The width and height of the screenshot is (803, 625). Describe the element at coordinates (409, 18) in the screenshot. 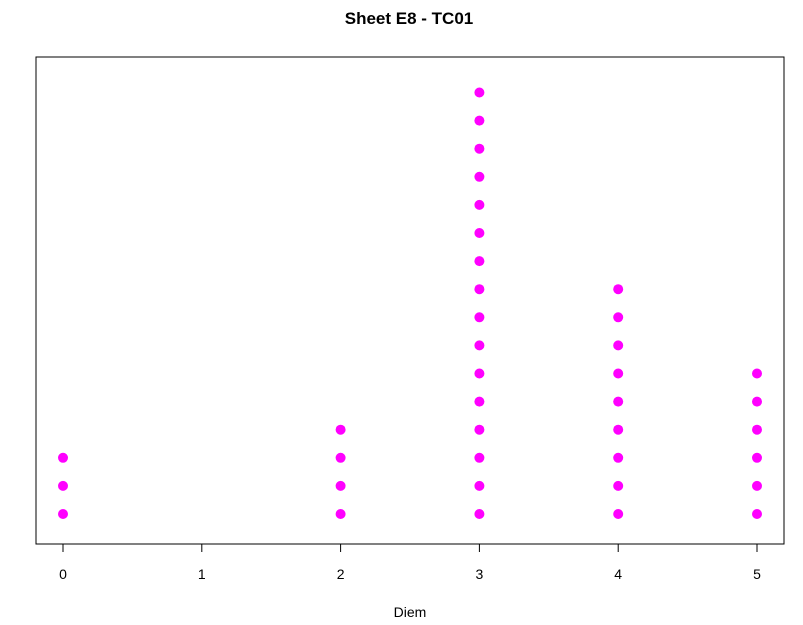

I see `chart-title: Sheet E8 - TC01` at that location.